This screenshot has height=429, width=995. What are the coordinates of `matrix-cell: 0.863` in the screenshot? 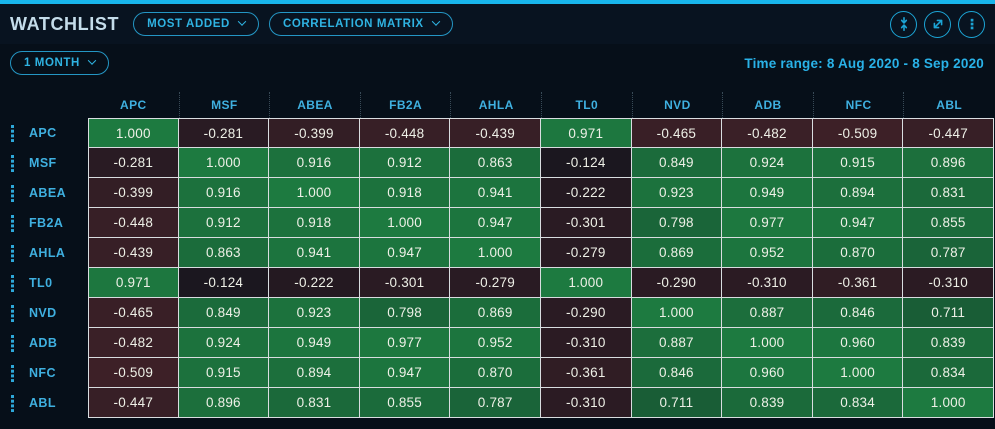 It's located at (495, 163).